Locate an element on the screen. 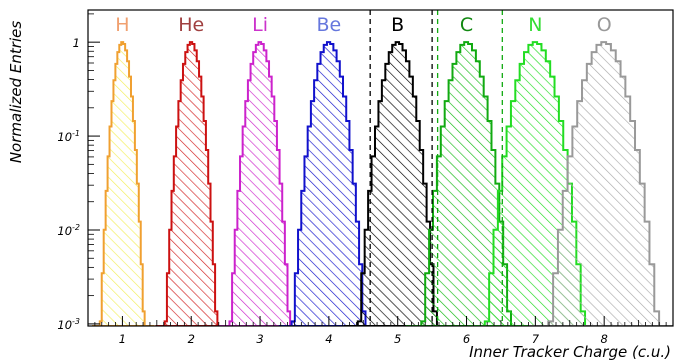  x-tick-label: 8 is located at coordinates (604, 339).